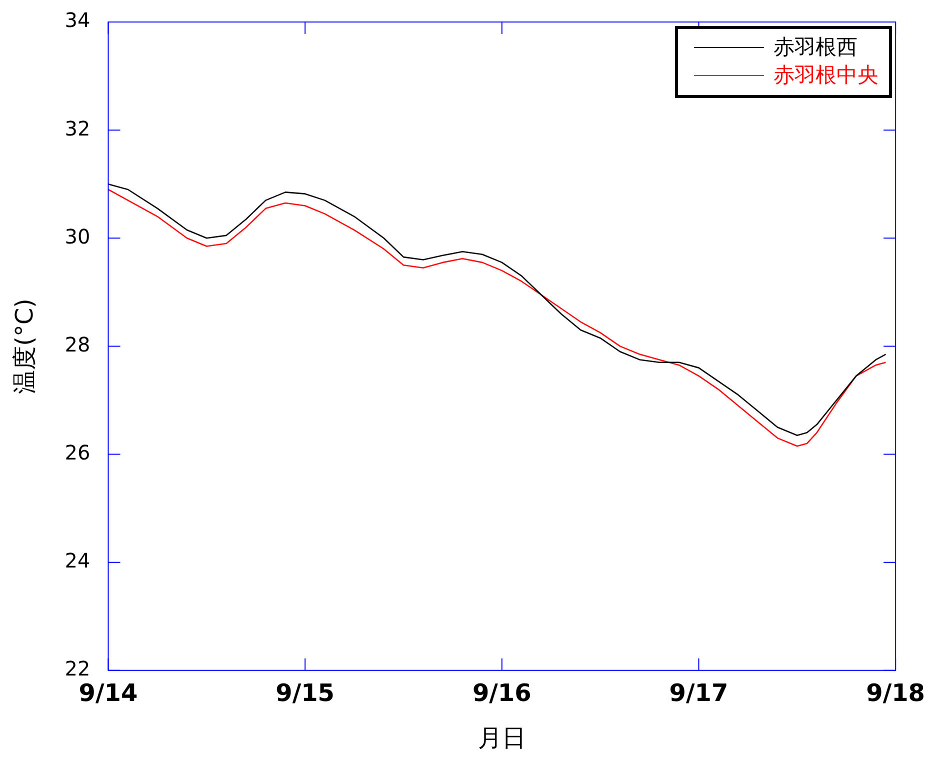 The height and width of the screenshot is (762, 927). What do you see at coordinates (502, 693) in the screenshot?
I see `x-tick-label: 9/16` at bounding box center [502, 693].